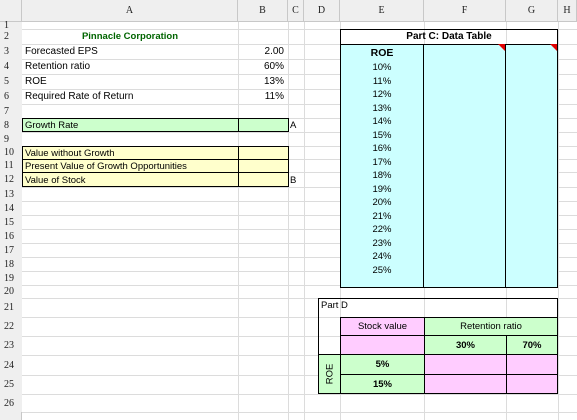 The width and height of the screenshot is (577, 420). What do you see at coordinates (296, 11) in the screenshot?
I see `column-header-c: C` at bounding box center [296, 11].